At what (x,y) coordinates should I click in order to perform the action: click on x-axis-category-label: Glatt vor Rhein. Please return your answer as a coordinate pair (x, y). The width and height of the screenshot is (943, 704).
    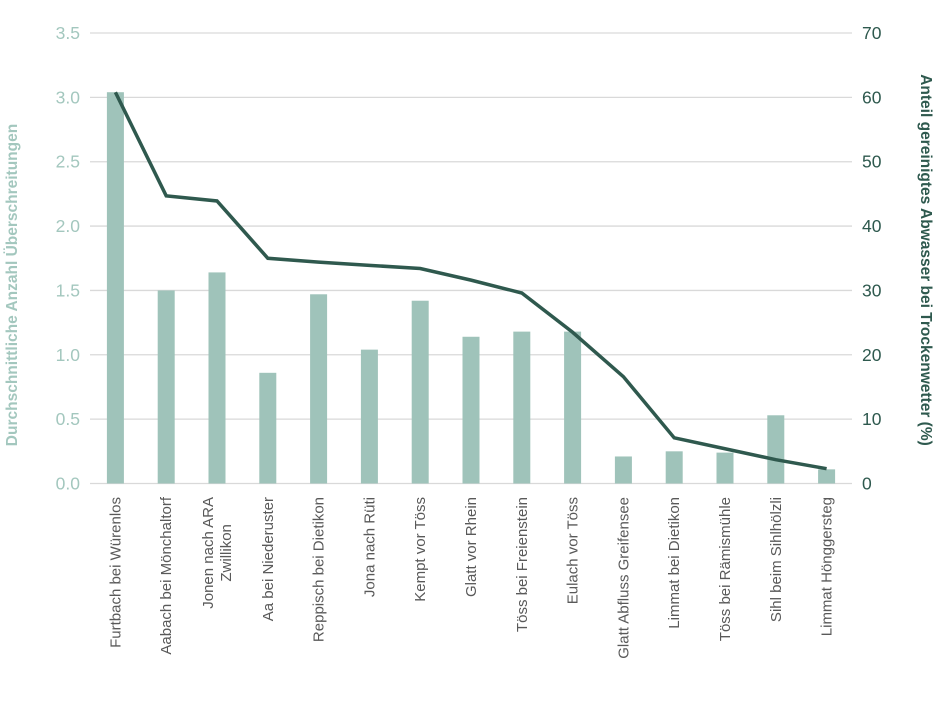
    Looking at the image, I should click on (471, 547).